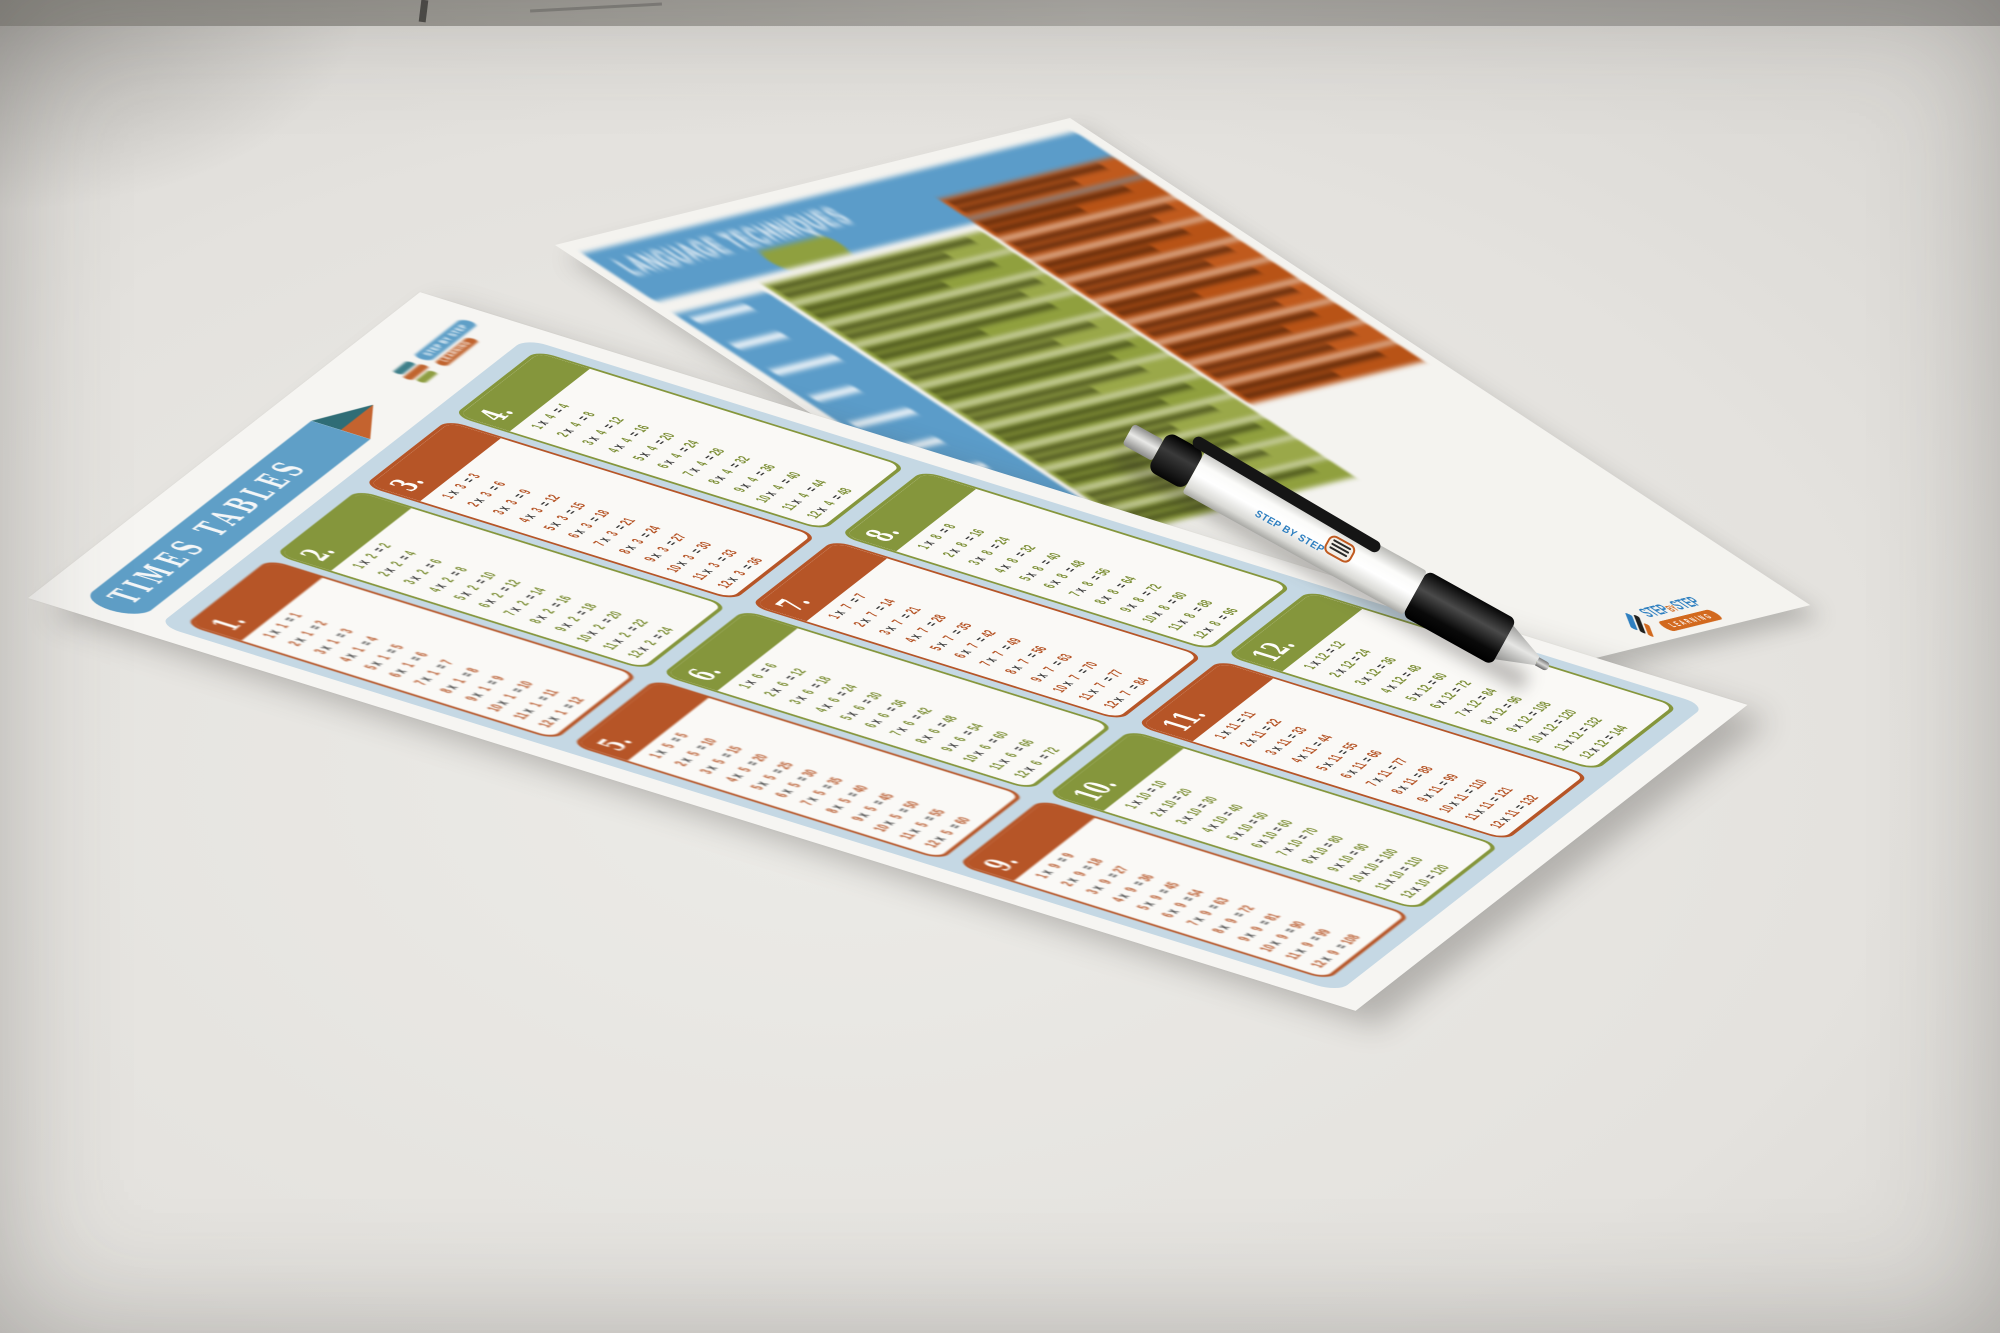 This screenshot has height=1333, width=2000. Describe the element at coordinates (1000, 13) in the screenshot. I see `background-wall-edge` at that location.